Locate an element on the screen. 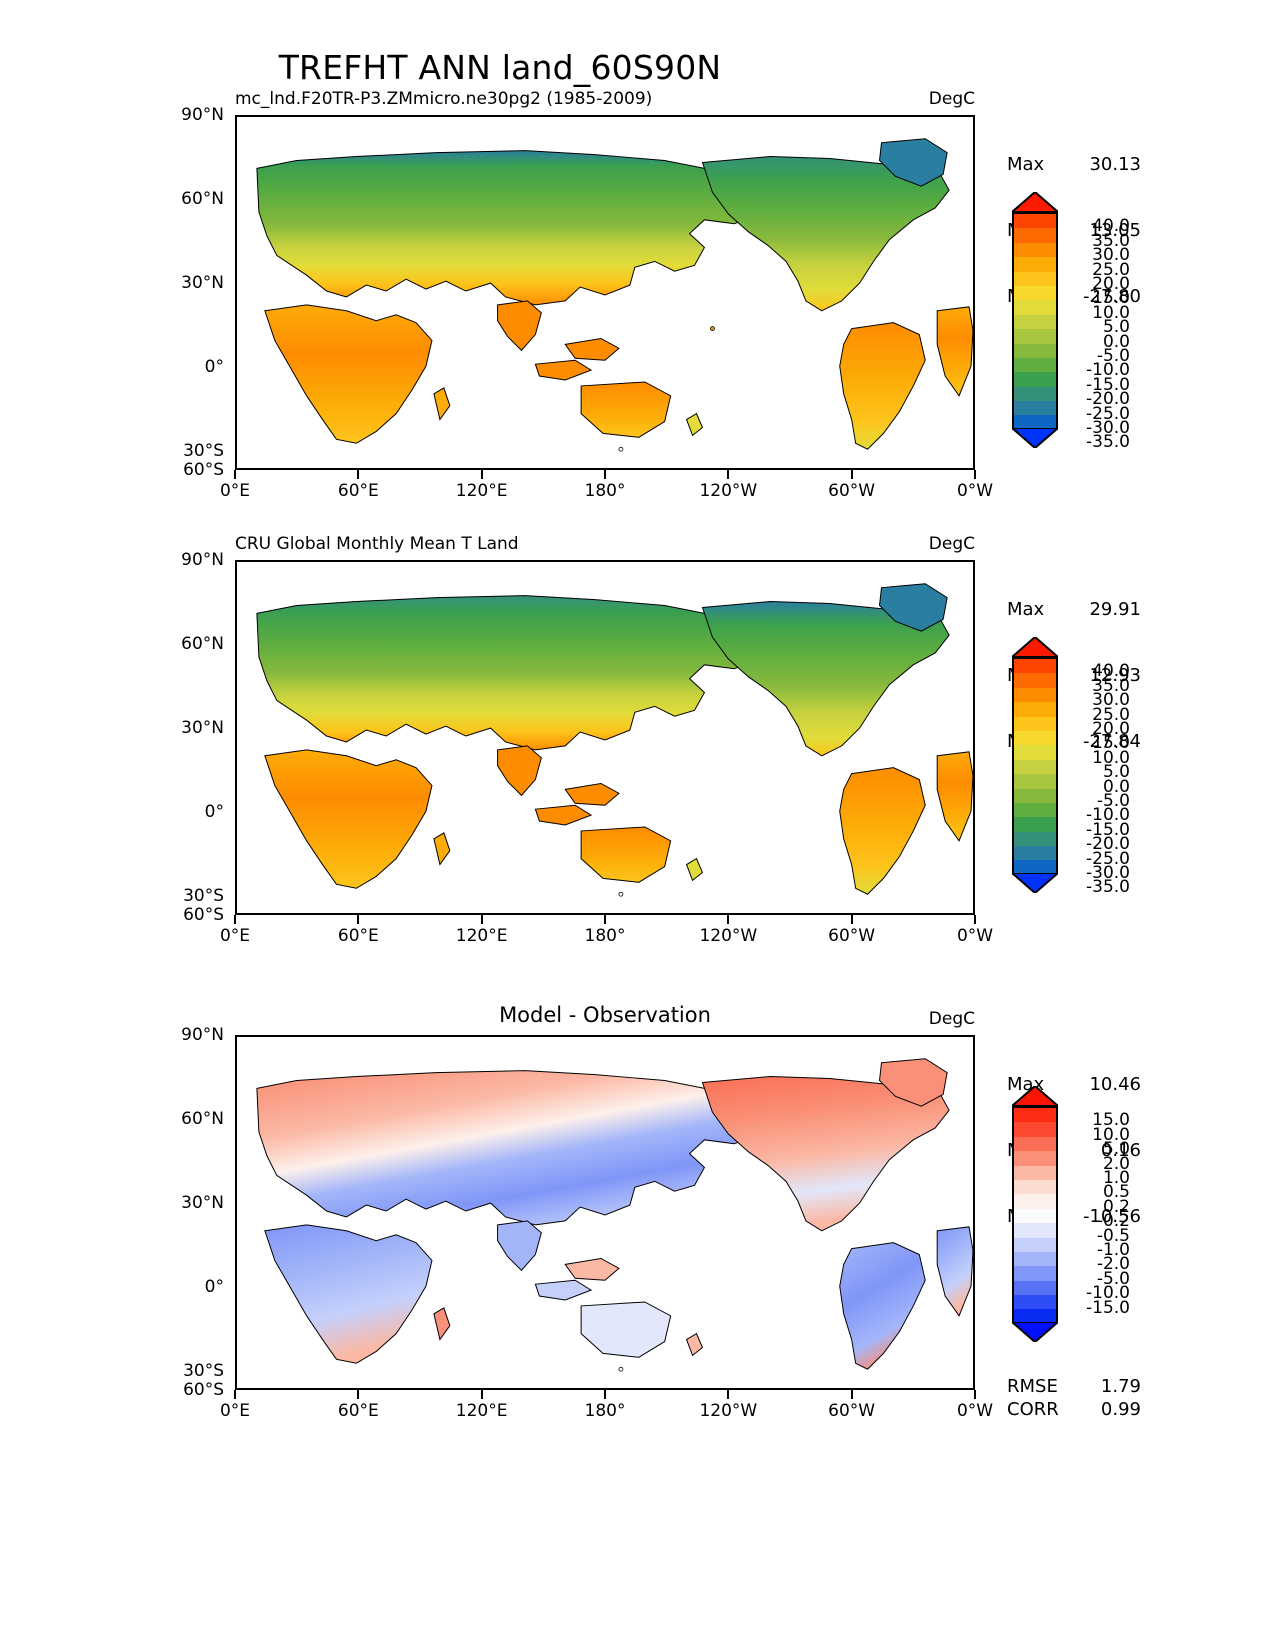 This screenshot has width=1275, height=1650. xtick-label: 60°W is located at coordinates (852, 1411).